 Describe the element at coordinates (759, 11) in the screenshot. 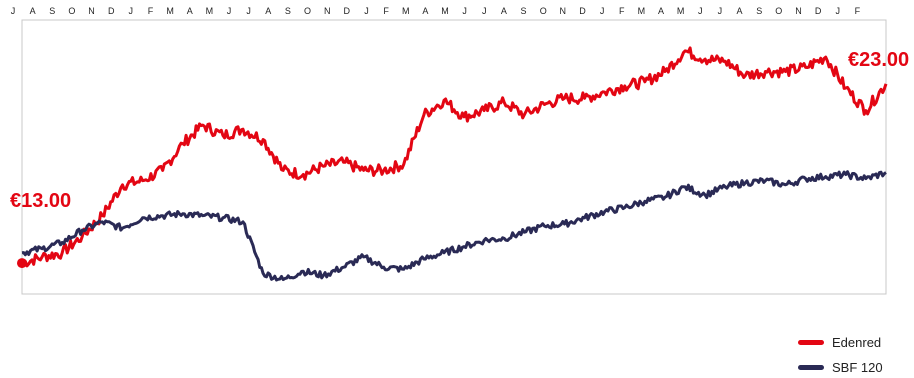

I see `month-tick-38: S` at that location.